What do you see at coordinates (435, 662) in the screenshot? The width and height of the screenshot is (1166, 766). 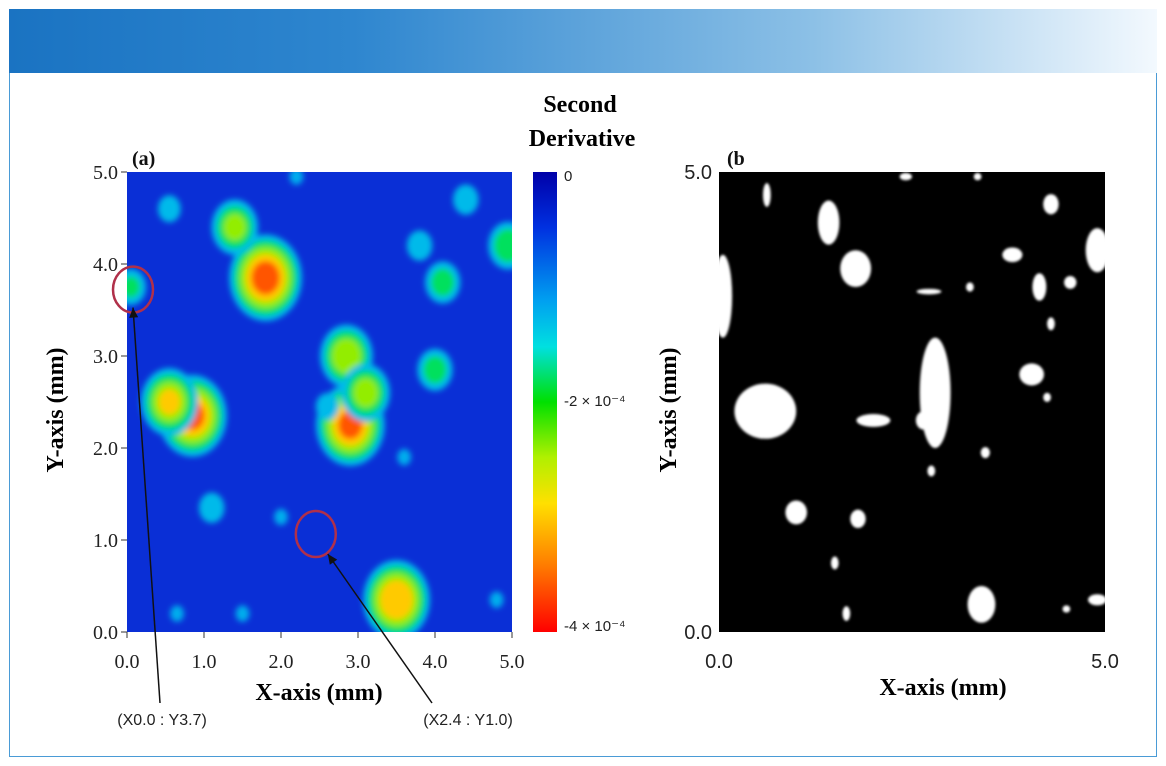 I see `x-tick-label: 4.0` at bounding box center [435, 662].